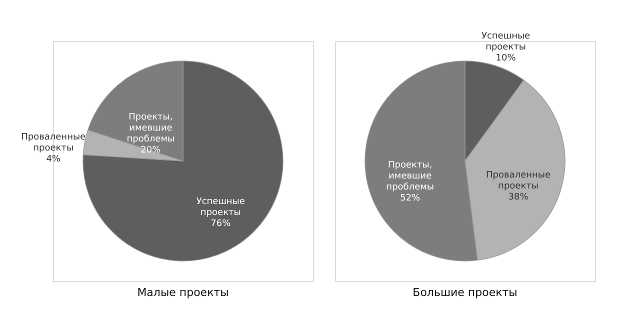 This screenshot has width=629, height=320. I want to click on data-label: 76%, so click(221, 224).